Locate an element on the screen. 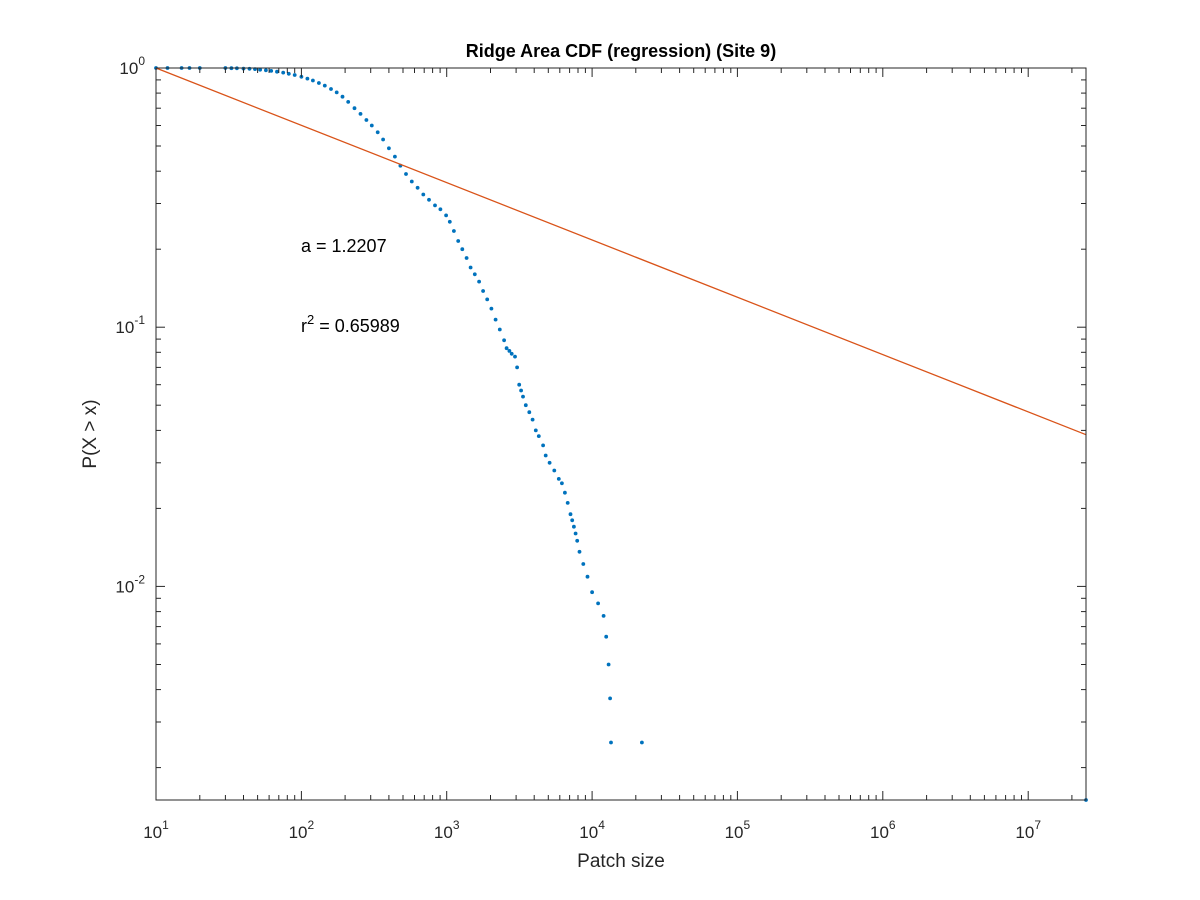  annotation-exponent: a = 1.2207 is located at coordinates (344, 246).